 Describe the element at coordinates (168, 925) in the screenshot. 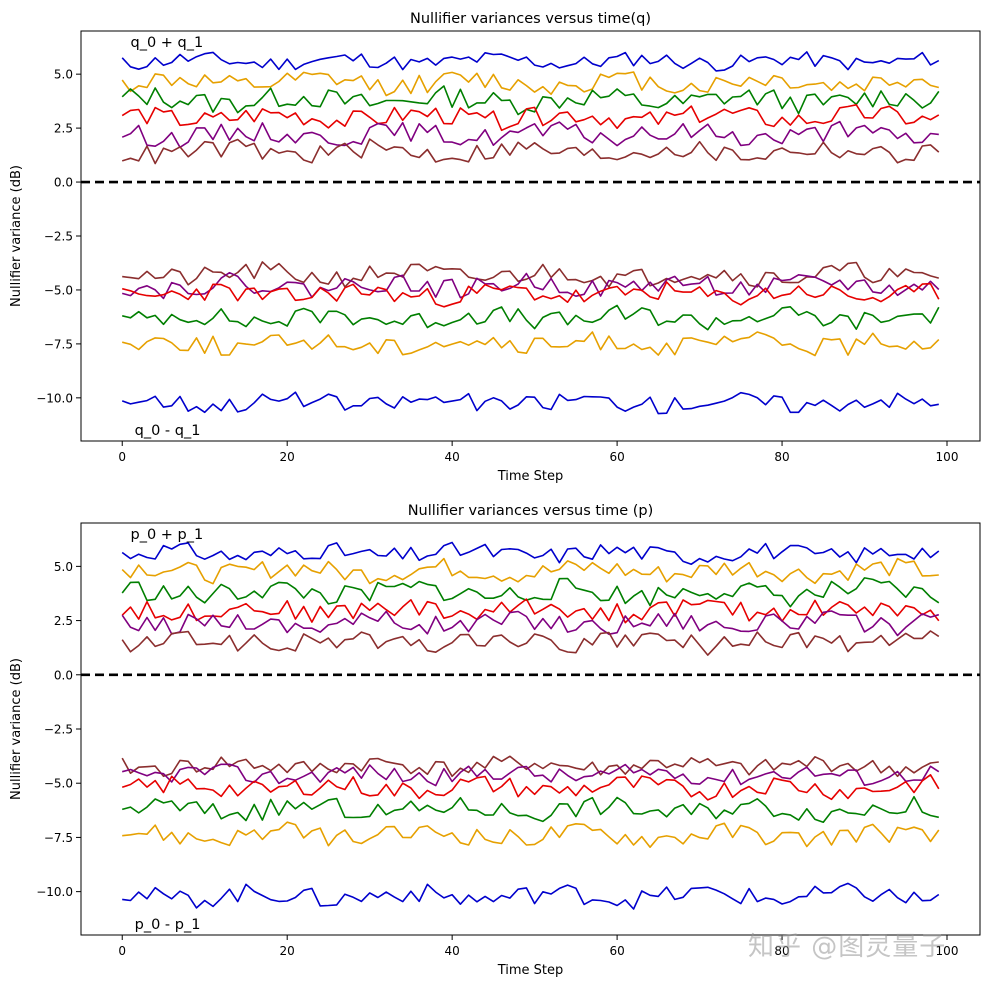

I see `annotation-difference: p_0 - p_1` at that location.